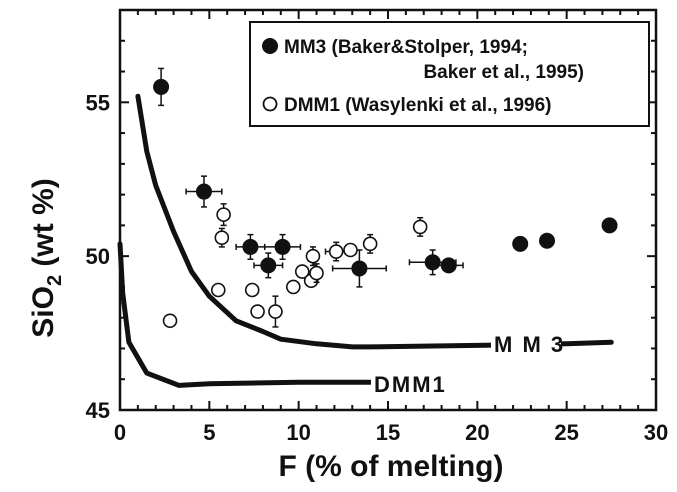 The height and width of the screenshot is (492, 677). I want to click on legend-box, so click(449, 74).